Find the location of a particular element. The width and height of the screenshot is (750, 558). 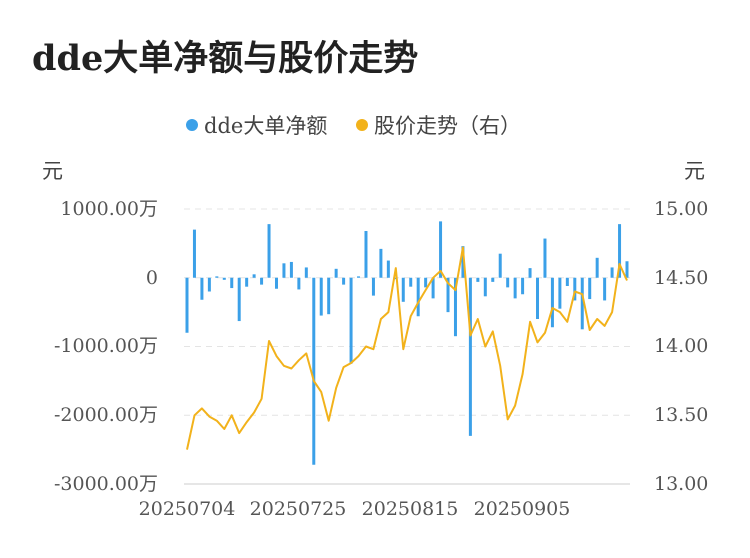

right-axis-unit: 元 is located at coordinates (694, 171).